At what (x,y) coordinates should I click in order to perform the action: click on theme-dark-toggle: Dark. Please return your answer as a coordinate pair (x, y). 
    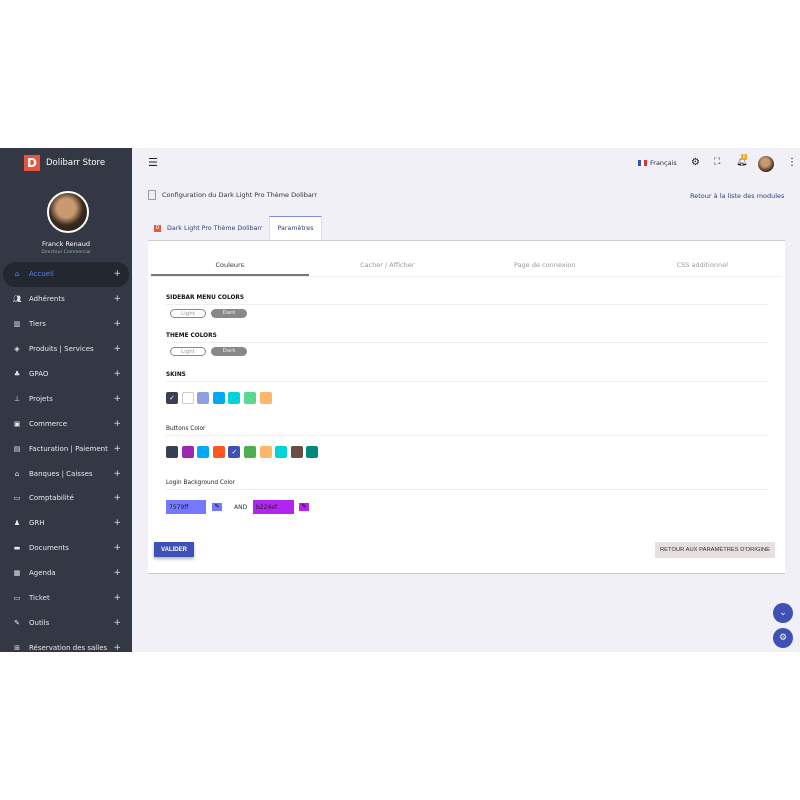
    Looking at the image, I should click on (229, 351).